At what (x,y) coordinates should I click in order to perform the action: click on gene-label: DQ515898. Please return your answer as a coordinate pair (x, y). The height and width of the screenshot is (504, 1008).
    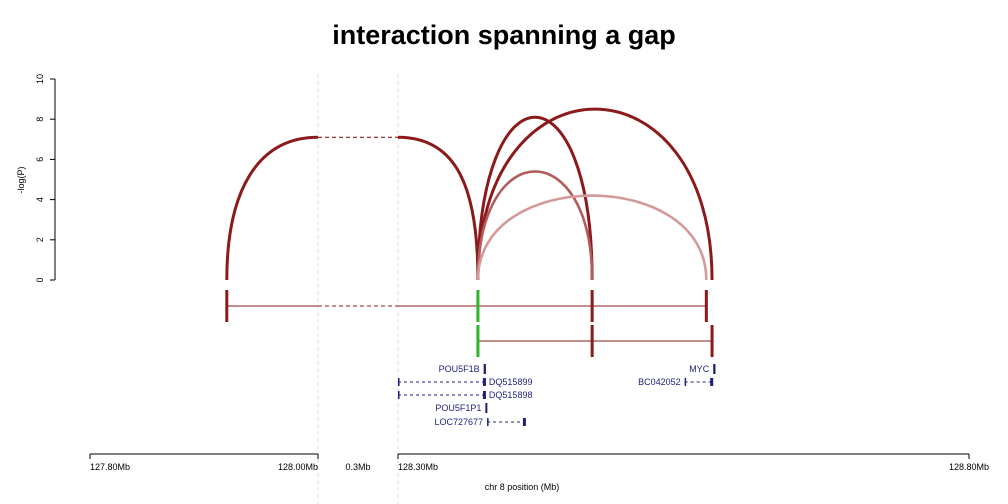
    Looking at the image, I should click on (511, 395).